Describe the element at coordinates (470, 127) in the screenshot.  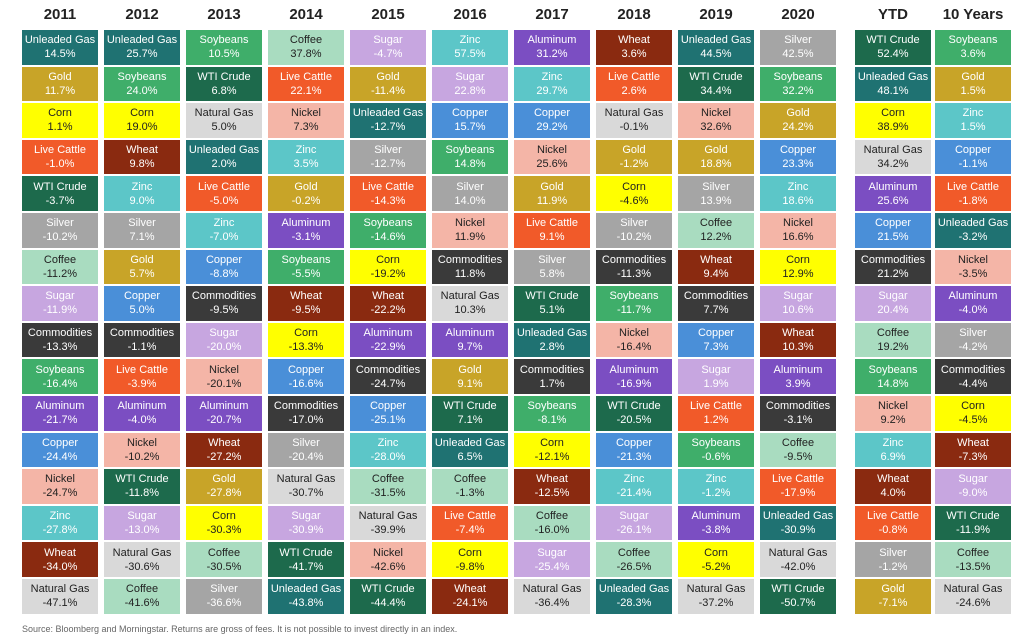
I see `return-value: 15.7%` at that location.